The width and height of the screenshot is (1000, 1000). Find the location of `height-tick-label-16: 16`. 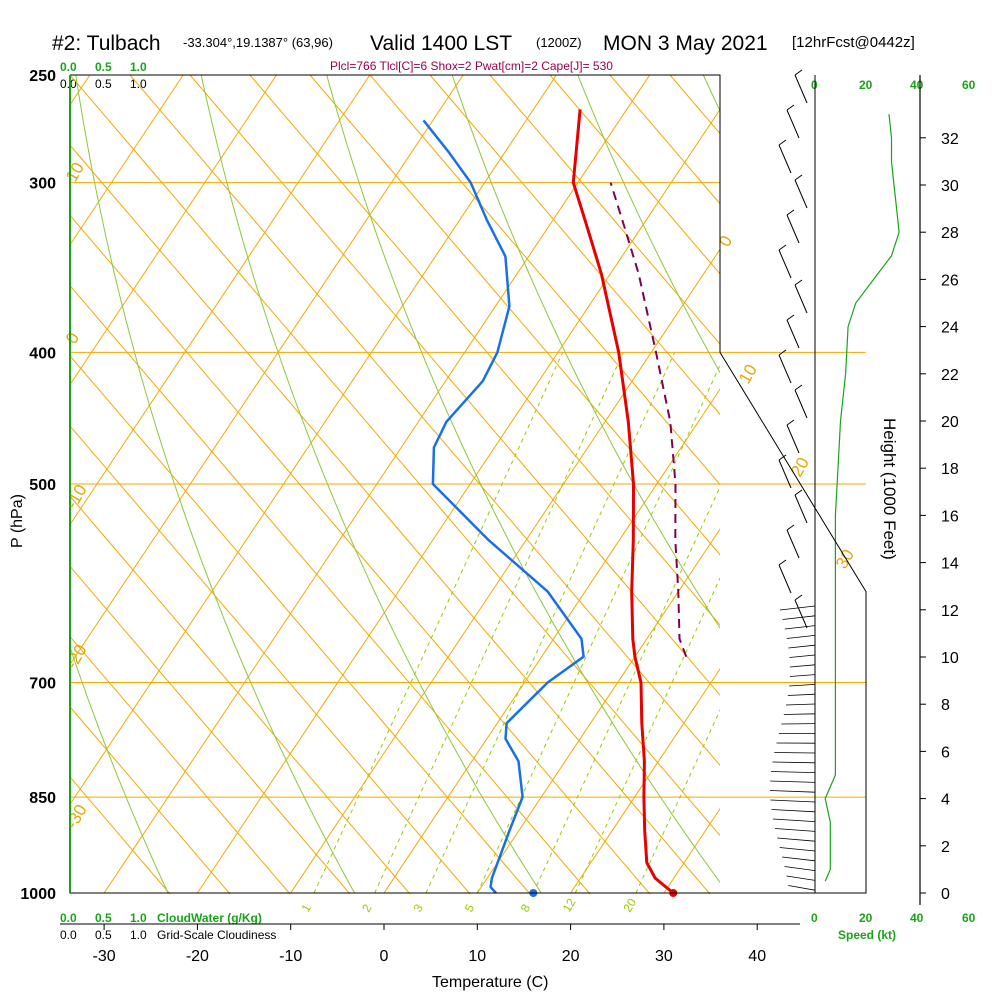

height-tick-label-16: 16 is located at coordinates (950, 516).